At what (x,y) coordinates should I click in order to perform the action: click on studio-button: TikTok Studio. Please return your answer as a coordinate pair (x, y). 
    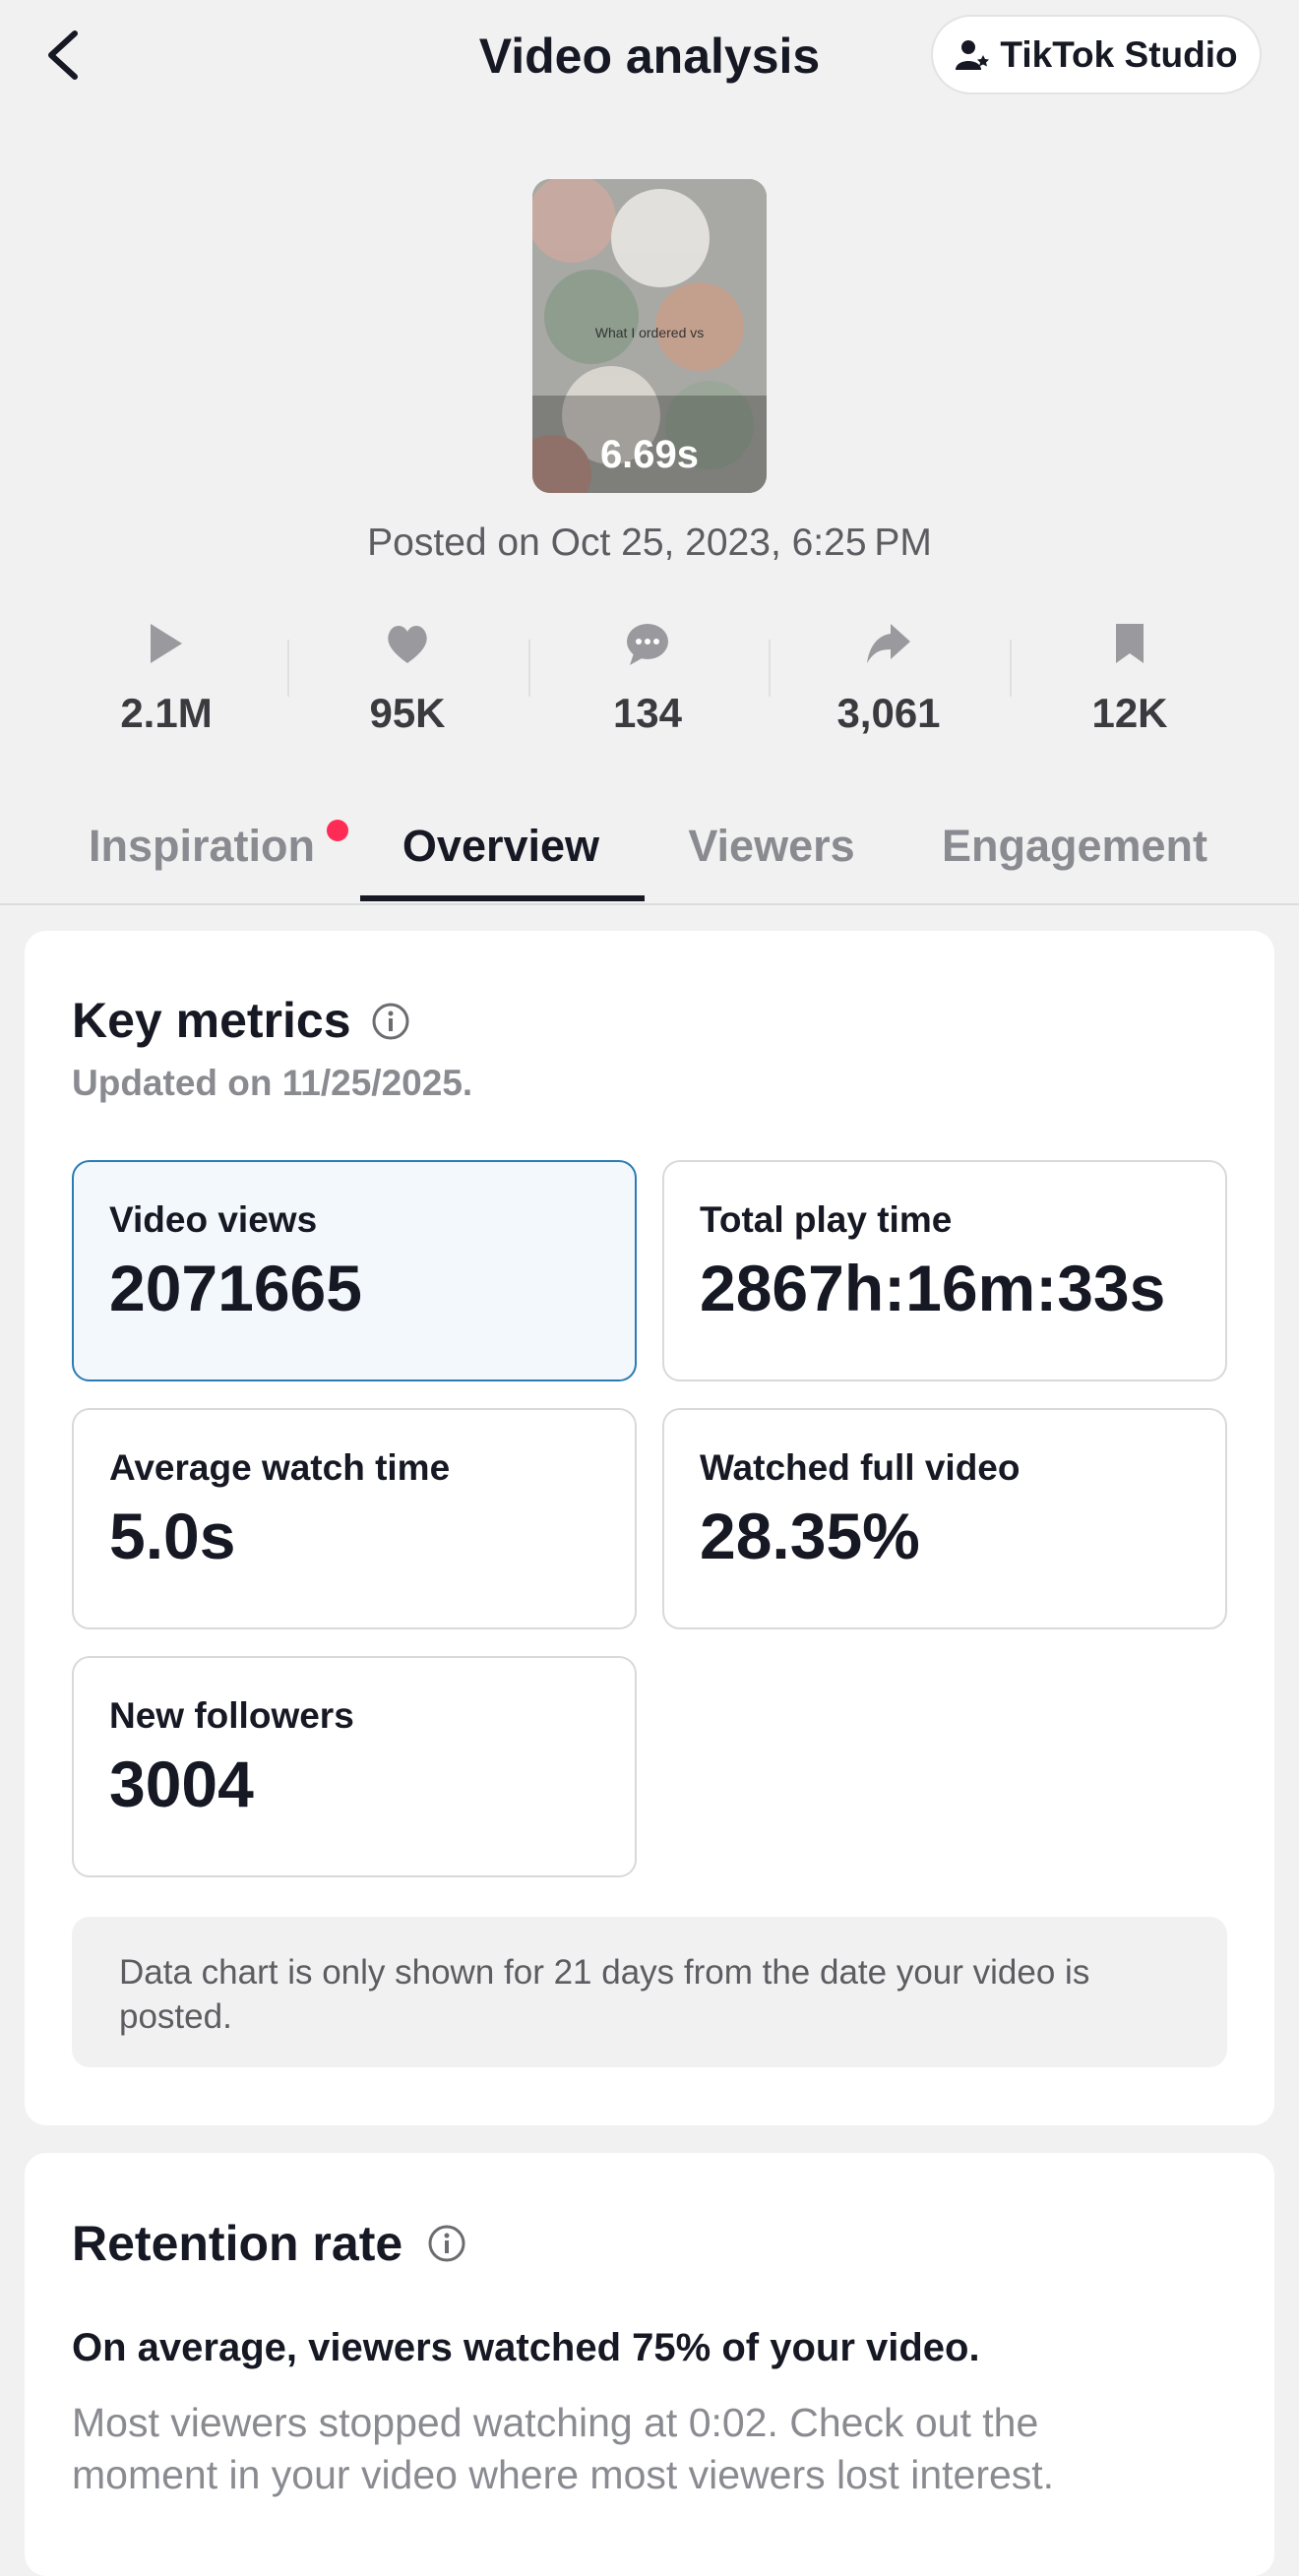
    Looking at the image, I should click on (1097, 54).